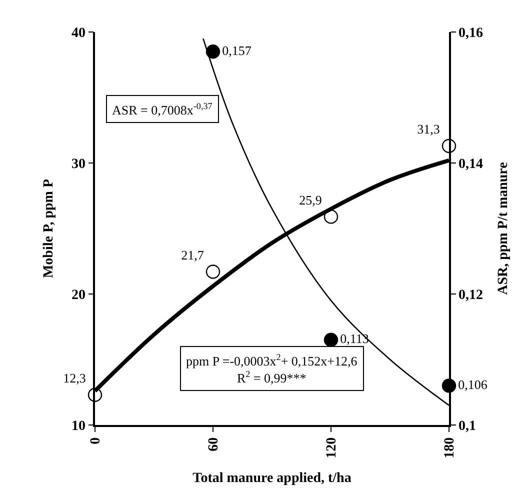  I want to click on y-axis-title: Mobile P, ppm P, so click(49, 228).